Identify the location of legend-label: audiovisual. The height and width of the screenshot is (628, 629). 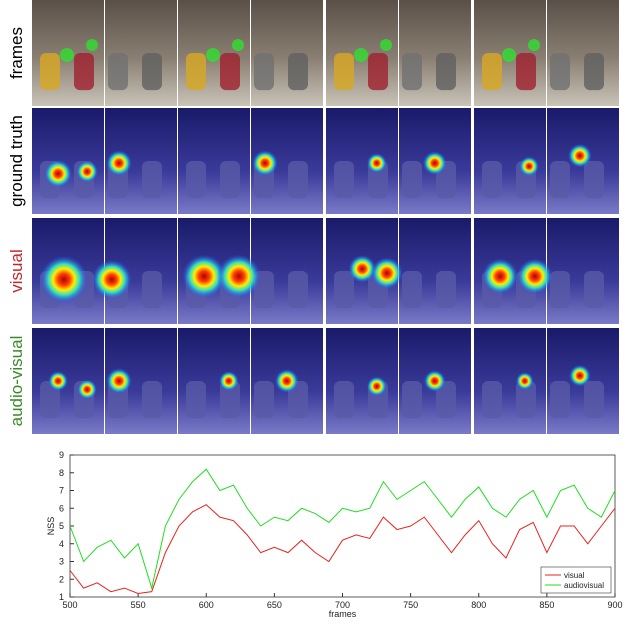
(584, 585).